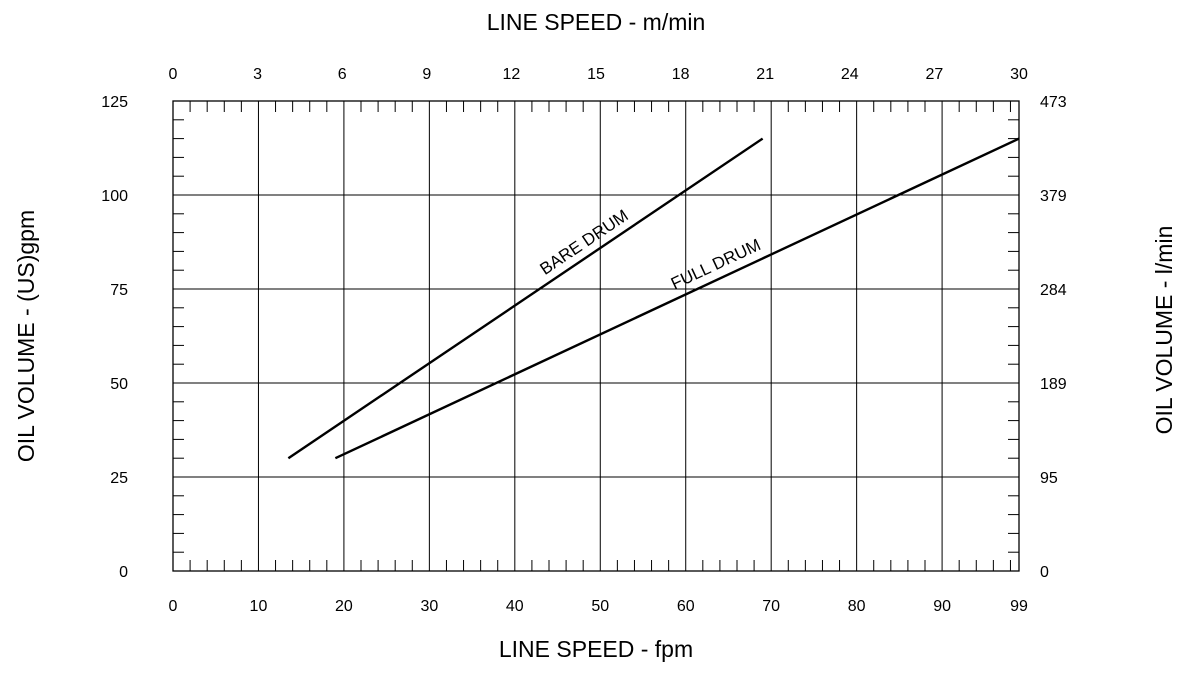  I want to click on x-bottom-tick-label: 80, so click(857, 606).